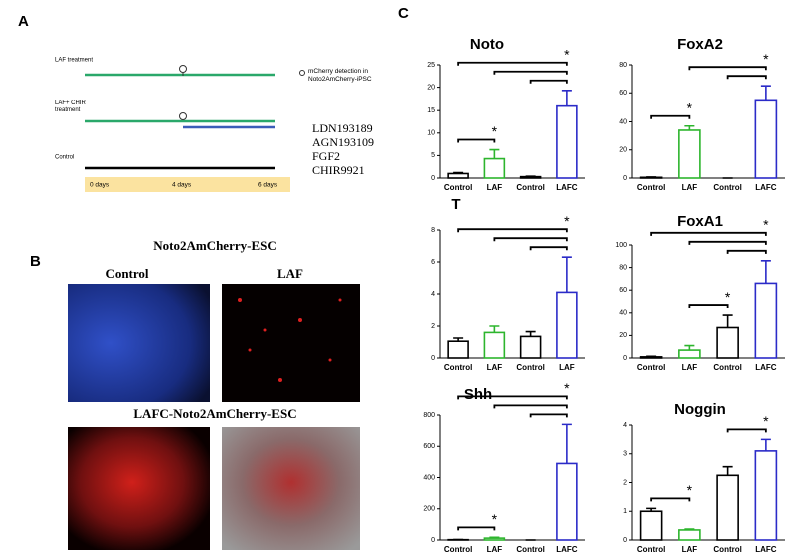  Describe the element at coordinates (268, 185) in the screenshot. I see `day-label: 6 days` at that location.